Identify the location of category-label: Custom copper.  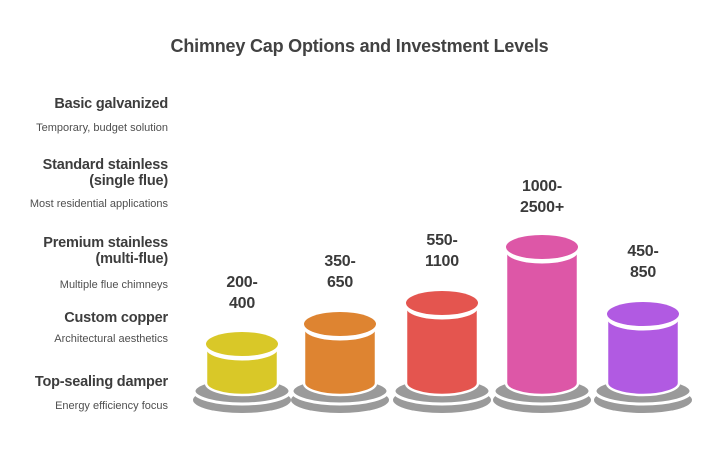
(116, 318).